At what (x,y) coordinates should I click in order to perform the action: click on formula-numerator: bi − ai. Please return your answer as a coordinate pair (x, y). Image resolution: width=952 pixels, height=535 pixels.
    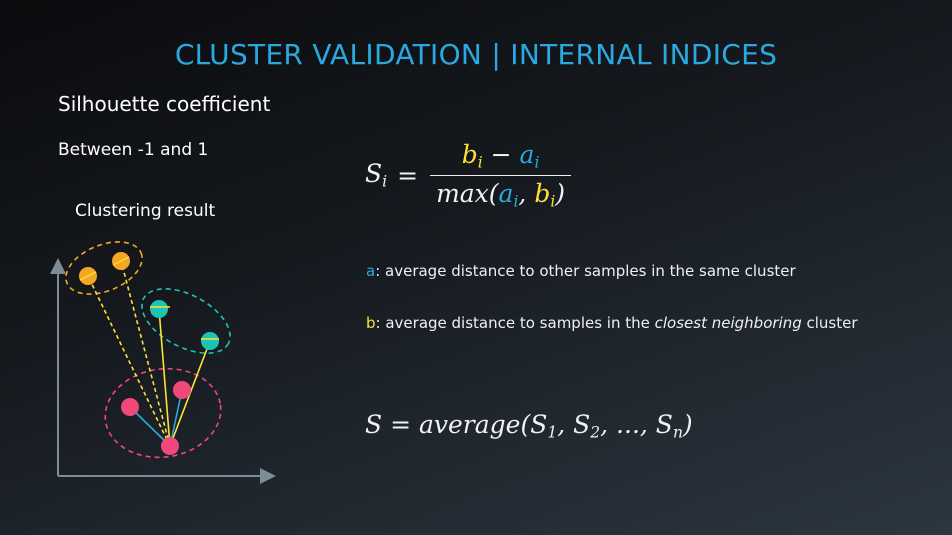
    Looking at the image, I should click on (500, 156).